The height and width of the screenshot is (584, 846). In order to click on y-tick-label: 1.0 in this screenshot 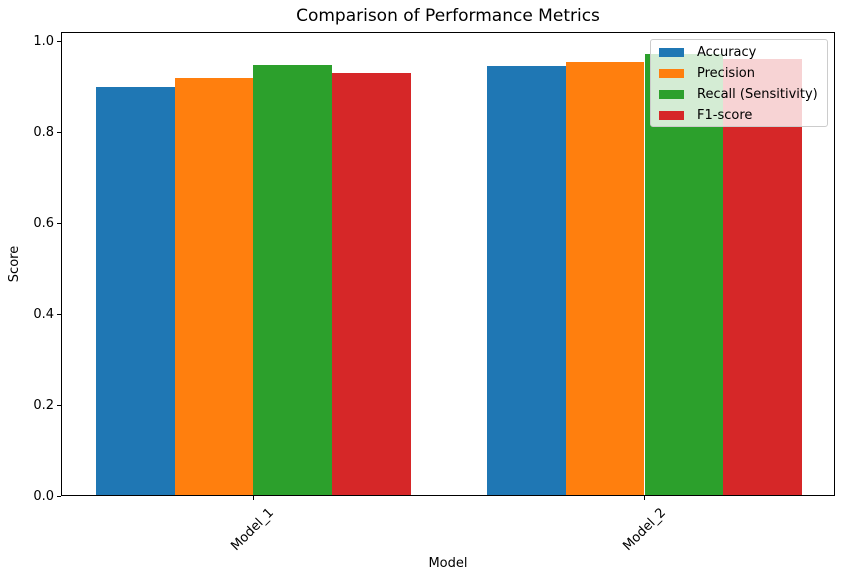, I will do `click(43, 41)`.